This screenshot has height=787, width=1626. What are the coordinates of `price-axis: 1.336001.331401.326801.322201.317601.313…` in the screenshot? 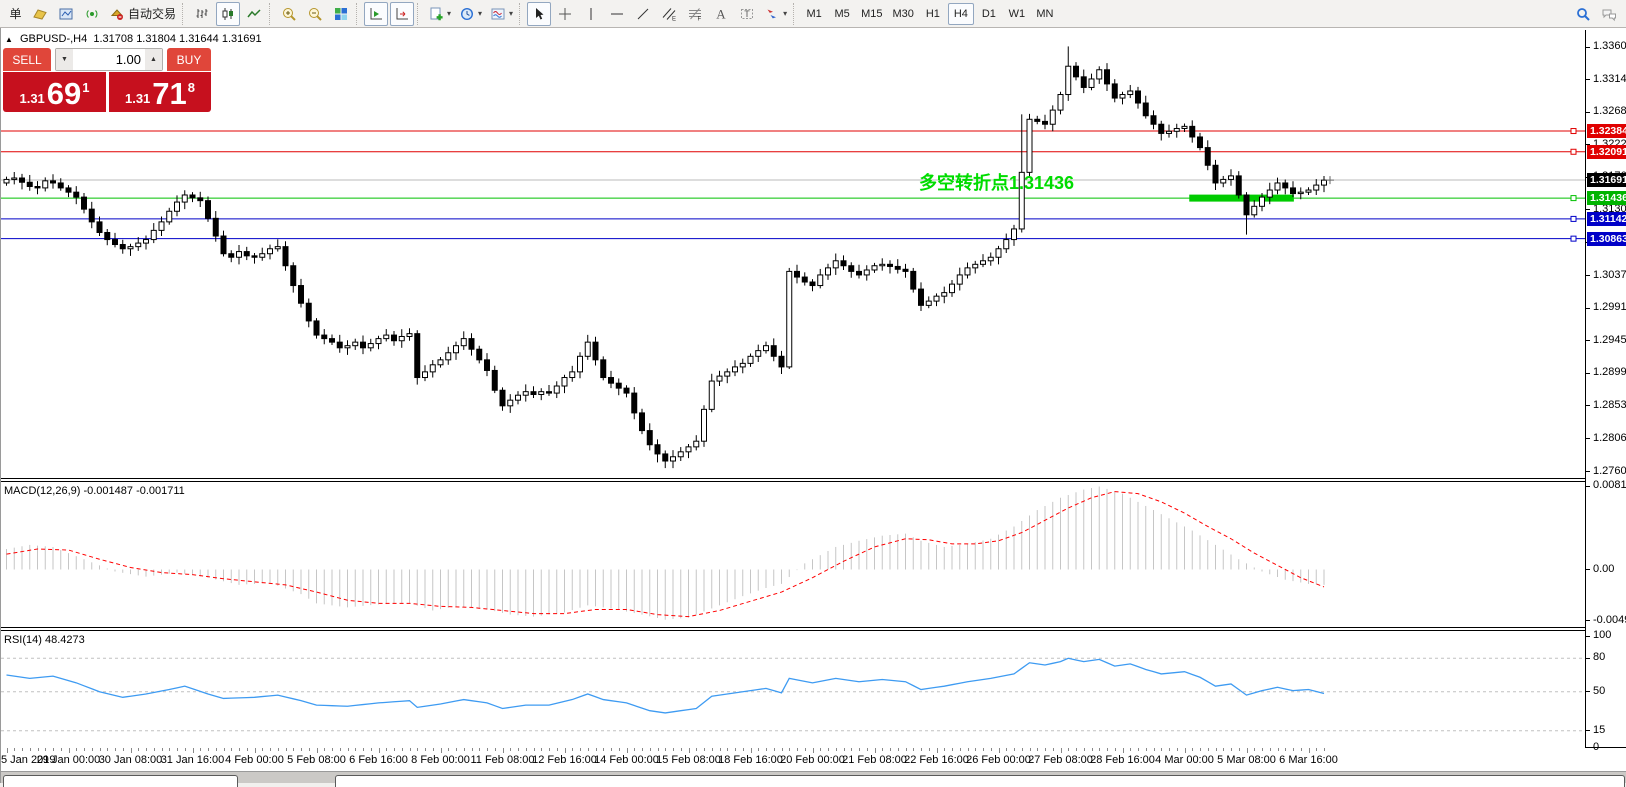 It's located at (1605, 391).